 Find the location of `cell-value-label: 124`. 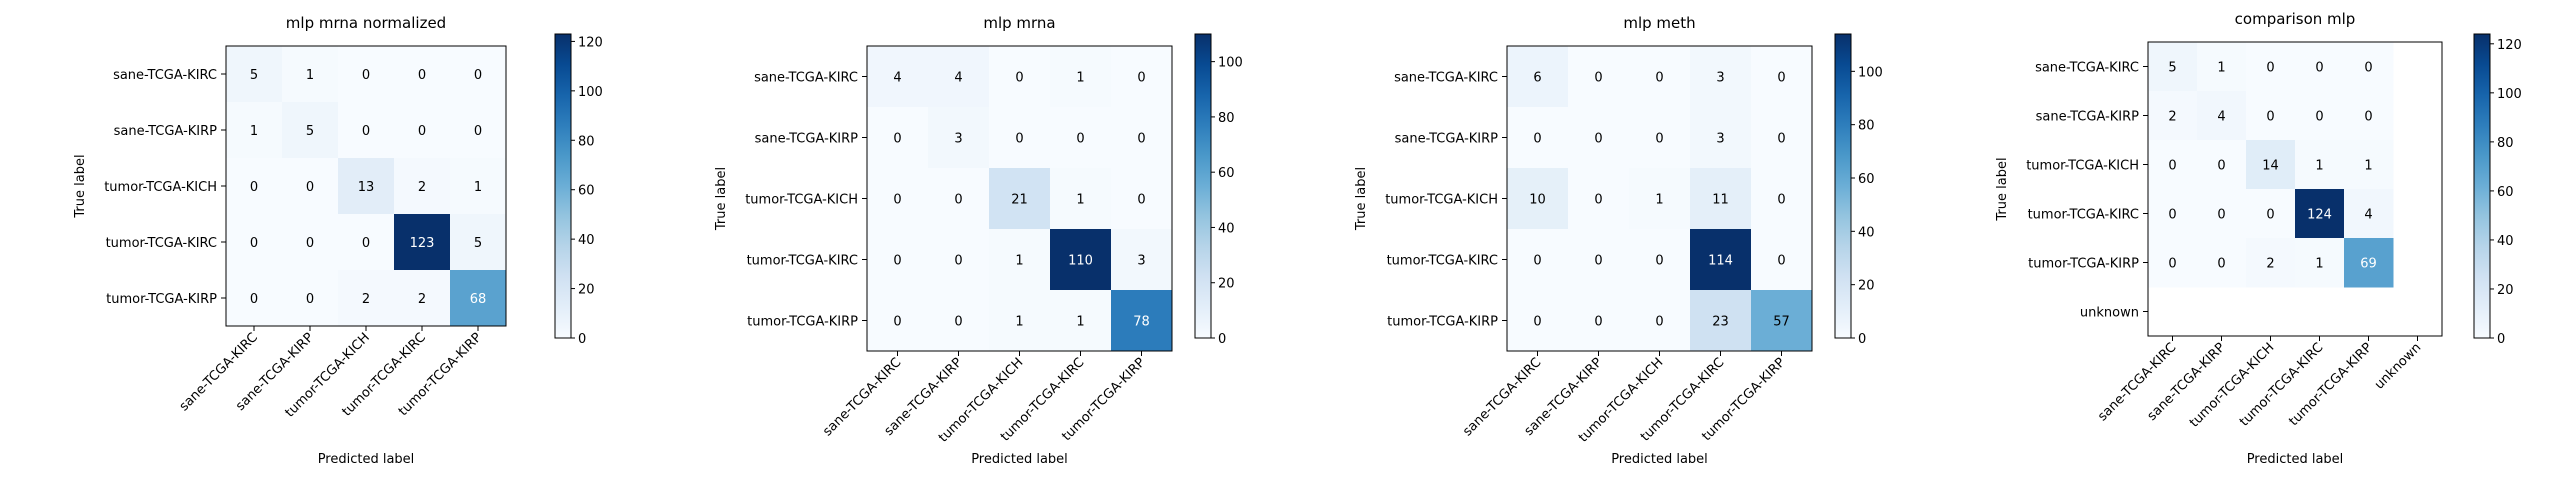

cell-value-label: 124 is located at coordinates (2319, 215).